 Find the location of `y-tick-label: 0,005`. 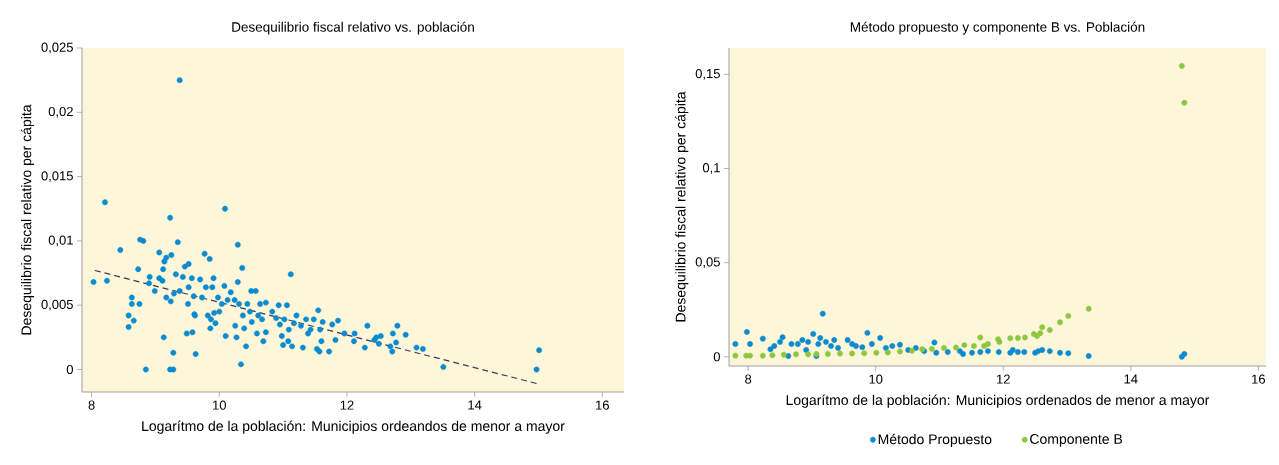

y-tick-label: 0,005 is located at coordinates (57, 305).